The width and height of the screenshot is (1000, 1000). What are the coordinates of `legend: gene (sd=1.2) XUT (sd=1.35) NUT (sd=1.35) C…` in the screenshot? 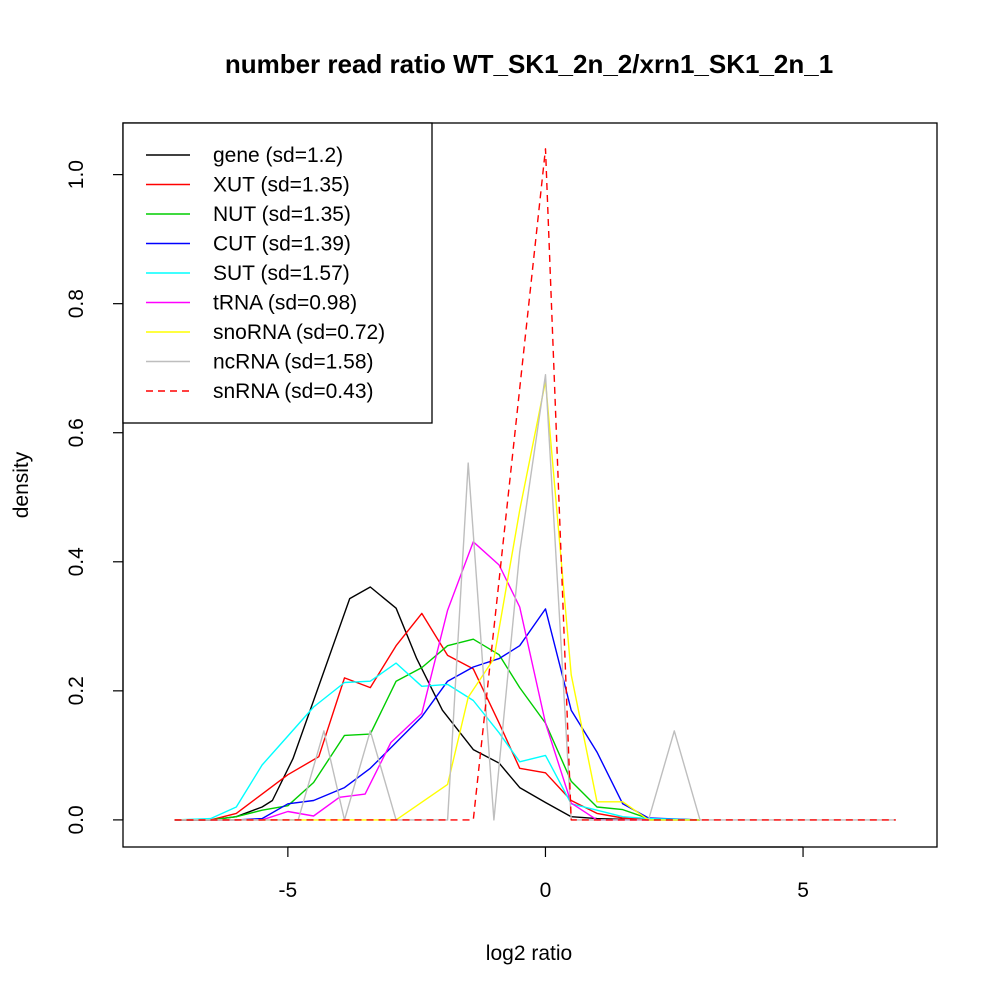 It's located at (277, 273).